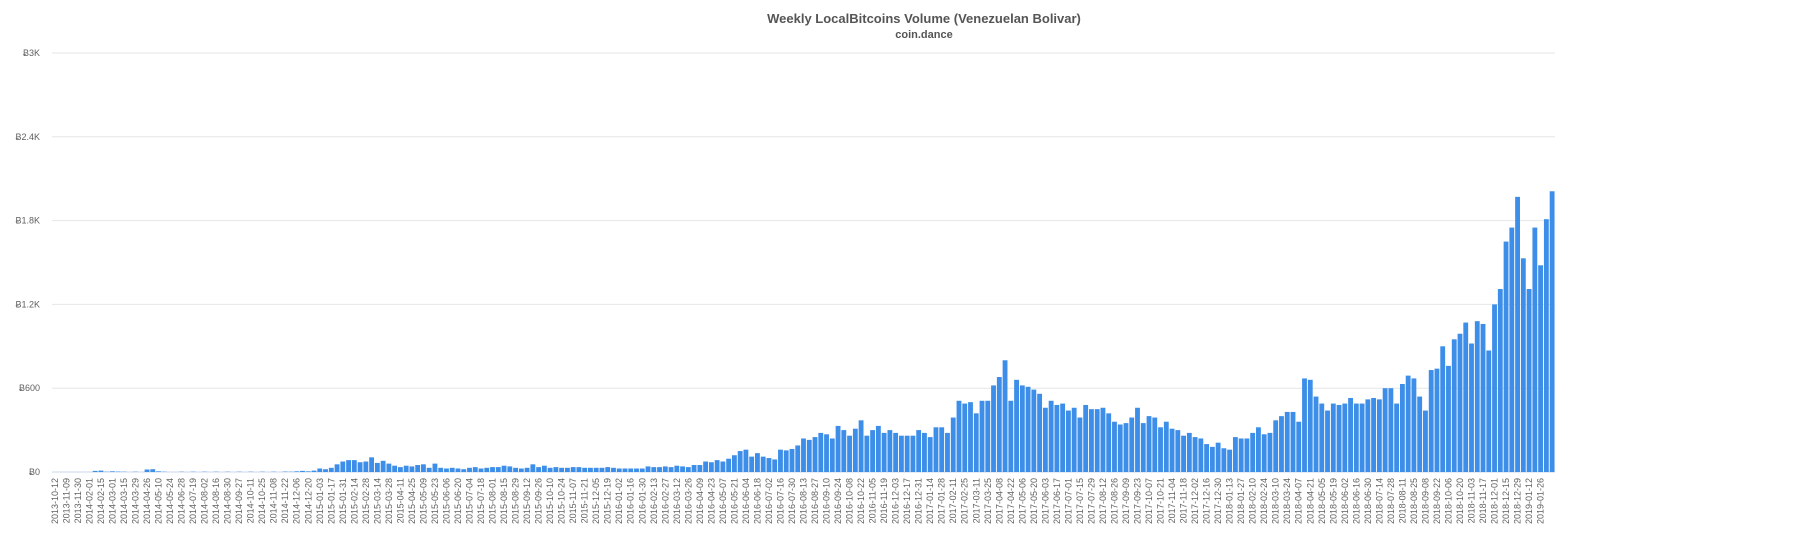 This screenshot has height=550, width=1805. I want to click on x-tick-label: 2018-05-05, so click(1322, 501).